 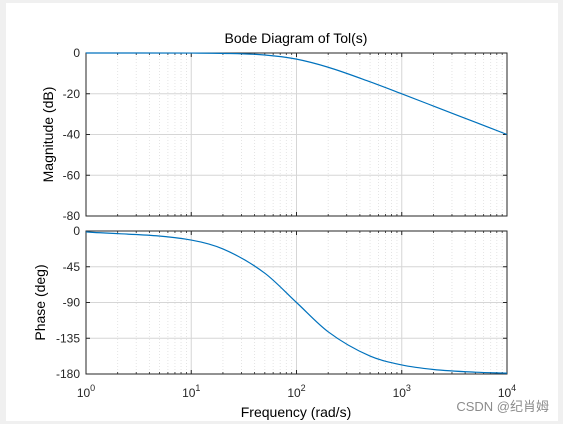 I want to click on y-tick-label: -180, so click(x=68, y=374).